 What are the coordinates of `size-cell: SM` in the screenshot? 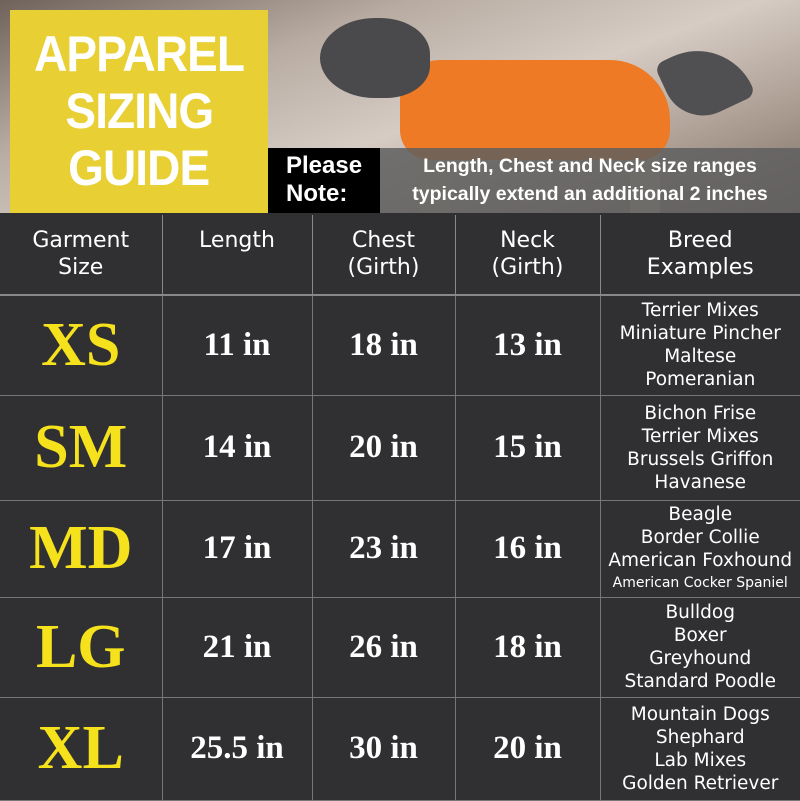 It's located at (81, 447).